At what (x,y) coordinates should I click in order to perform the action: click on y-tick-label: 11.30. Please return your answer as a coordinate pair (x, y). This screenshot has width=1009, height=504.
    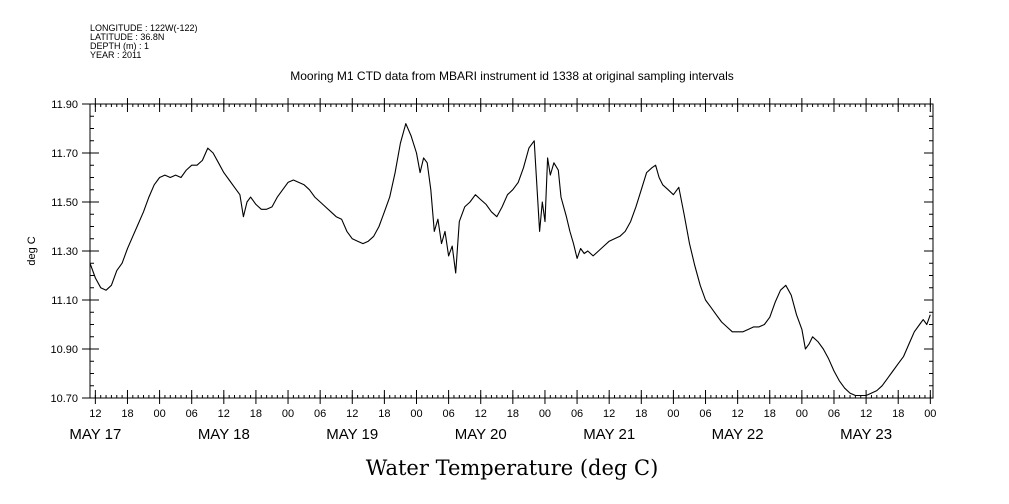
    Looking at the image, I should click on (64, 252).